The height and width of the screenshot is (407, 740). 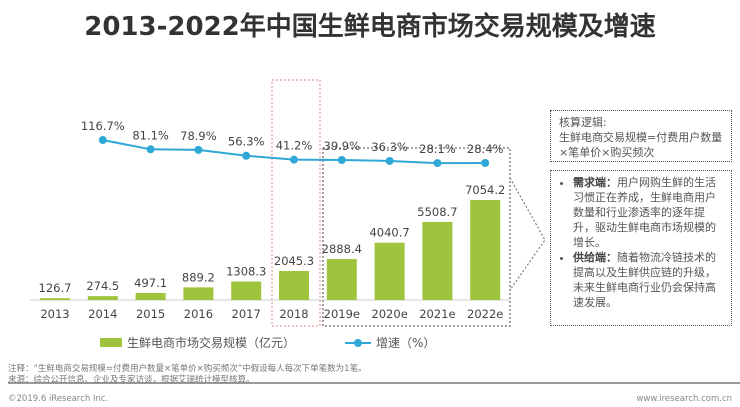 I want to click on bar-swatch-icon, so click(x=111, y=342).